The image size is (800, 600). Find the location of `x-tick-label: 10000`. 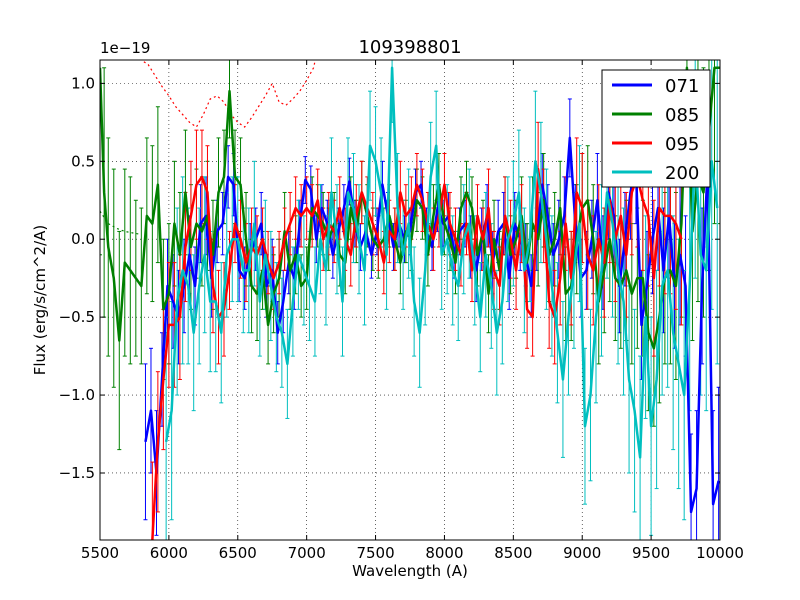

x-tick-label: 10000 is located at coordinates (720, 553).